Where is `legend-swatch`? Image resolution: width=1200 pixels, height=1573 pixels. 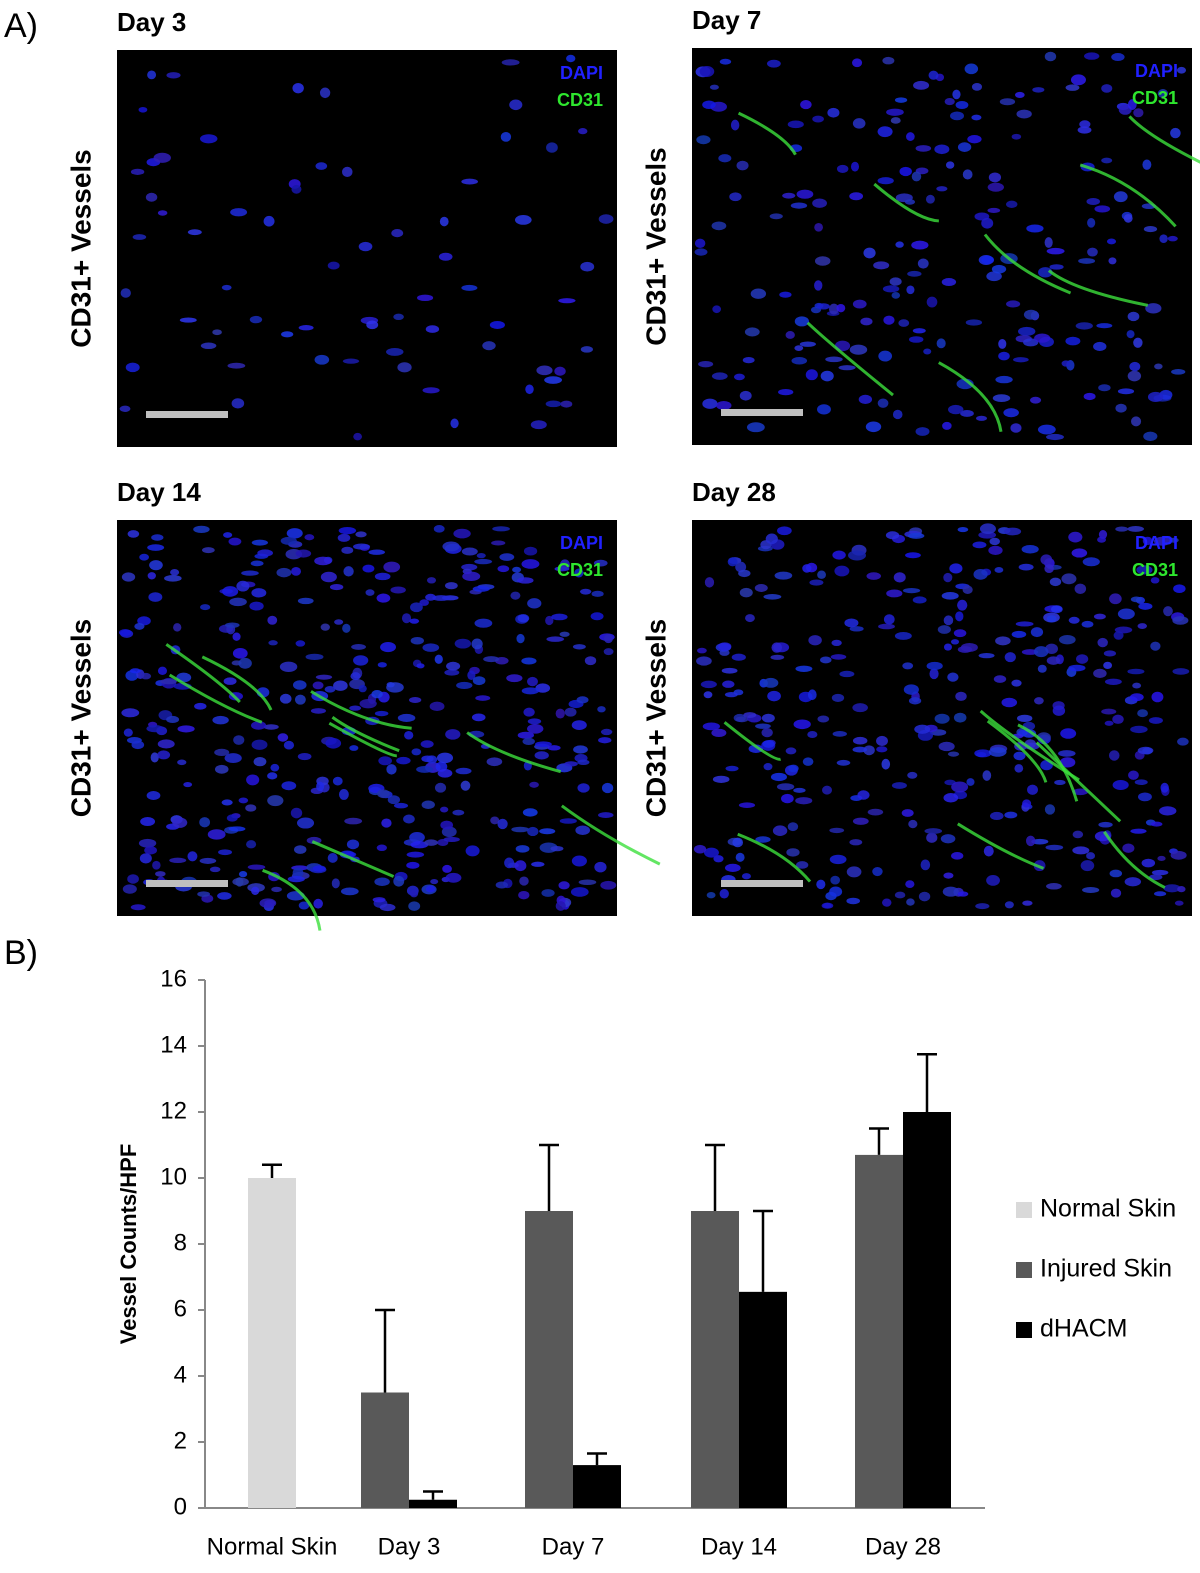 legend-swatch is located at coordinates (1024, 1270).